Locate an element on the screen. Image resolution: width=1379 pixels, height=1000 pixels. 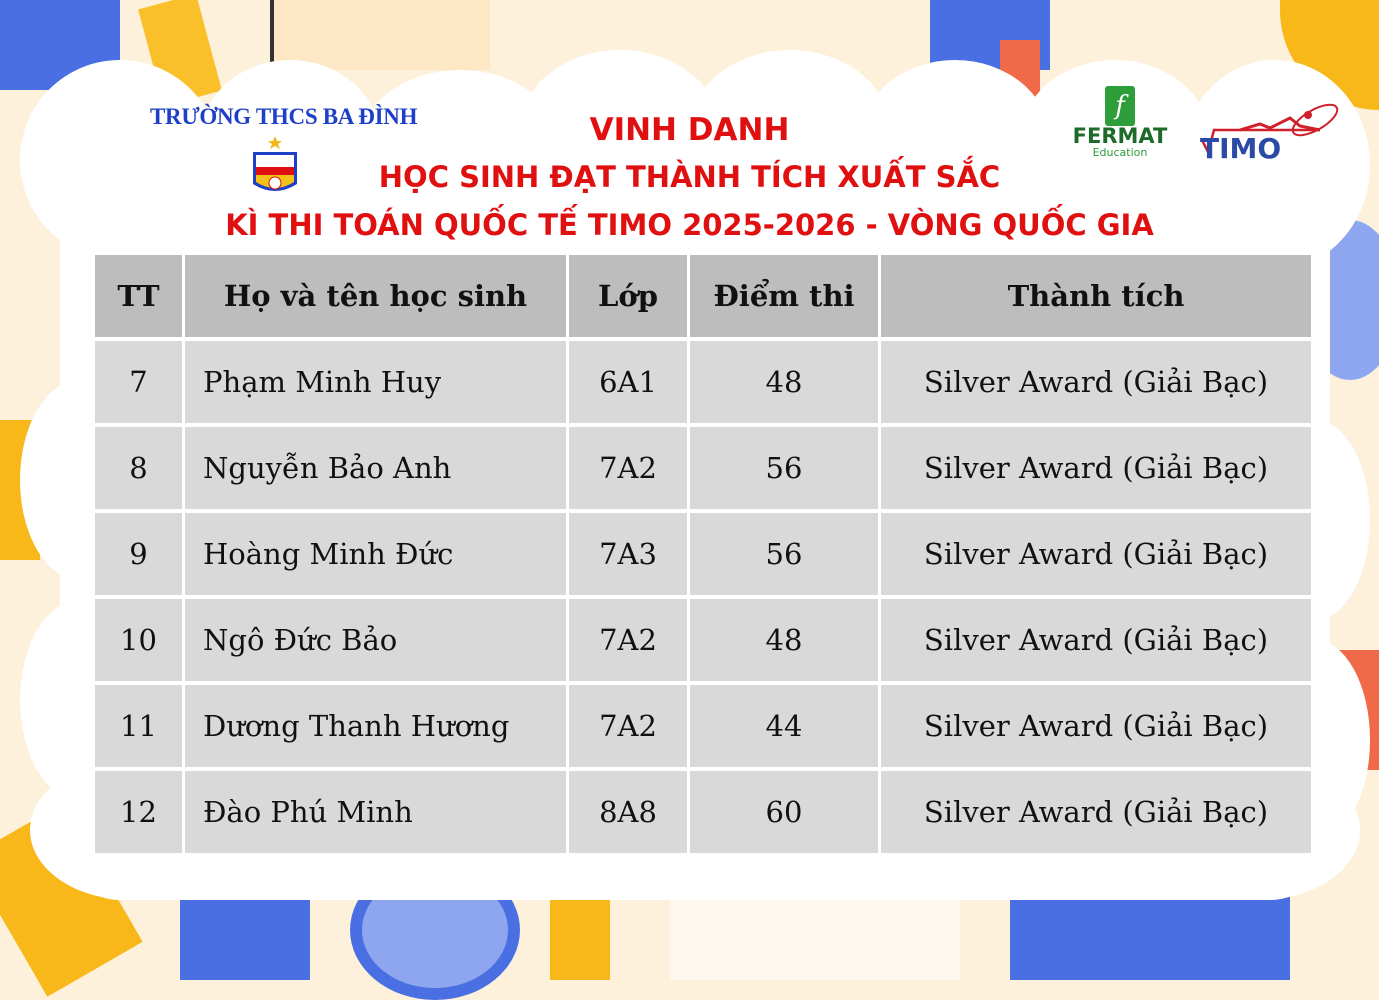
cell-name: Hoàng Minh Đức is located at coordinates (375, 554).